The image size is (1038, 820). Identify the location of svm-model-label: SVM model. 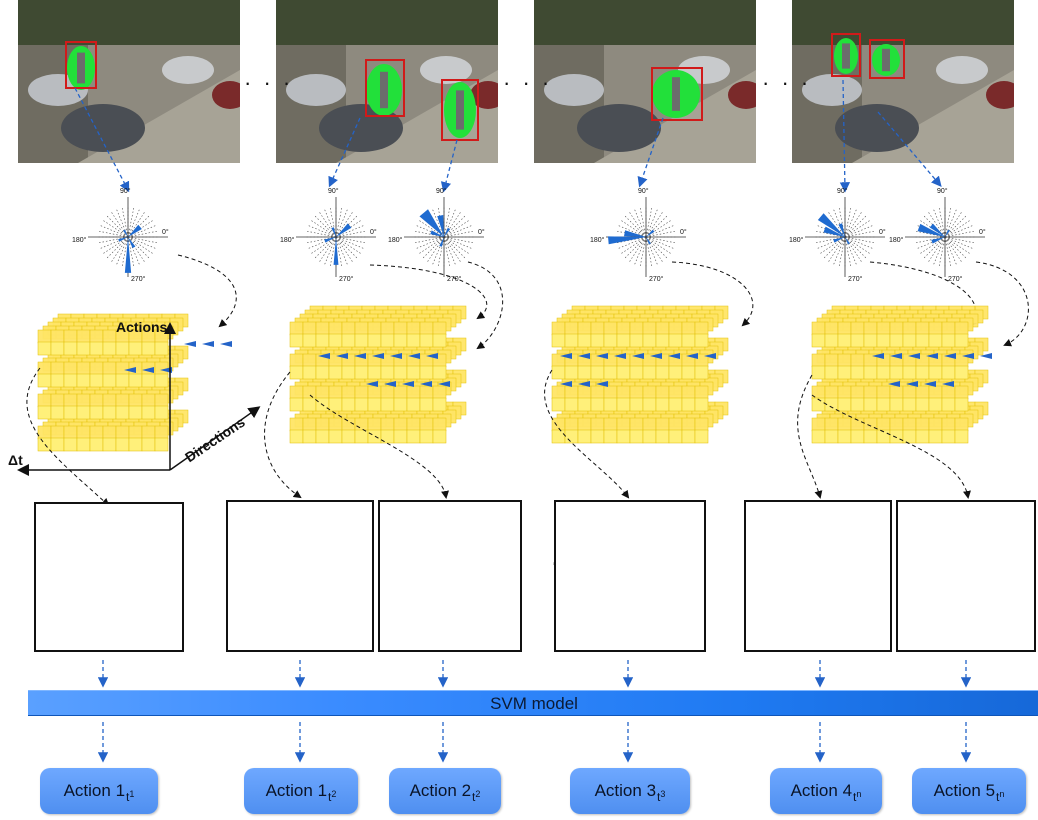
(534, 703).